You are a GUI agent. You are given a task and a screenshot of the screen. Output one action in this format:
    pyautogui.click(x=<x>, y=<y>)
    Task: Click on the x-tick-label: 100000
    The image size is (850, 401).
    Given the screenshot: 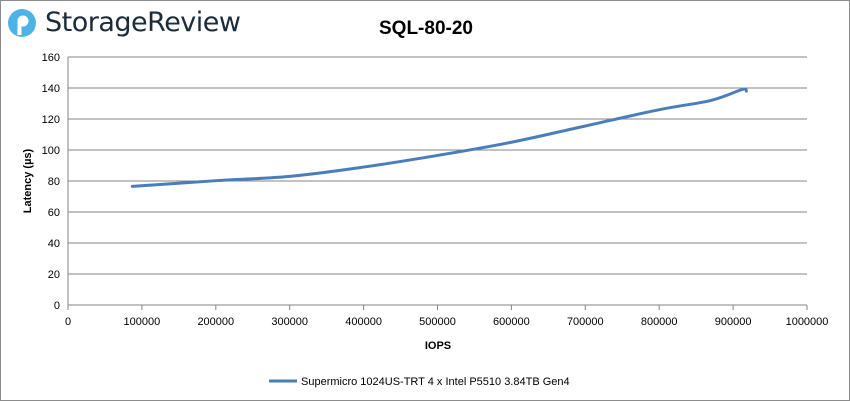 What is the action you would take?
    pyautogui.click(x=142, y=322)
    